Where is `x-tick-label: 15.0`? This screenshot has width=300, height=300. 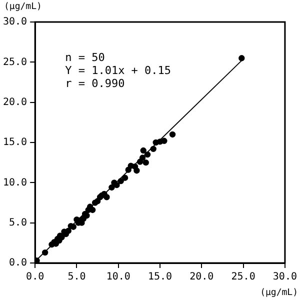
x-tick-label: 15.0 is located at coordinates (160, 277).